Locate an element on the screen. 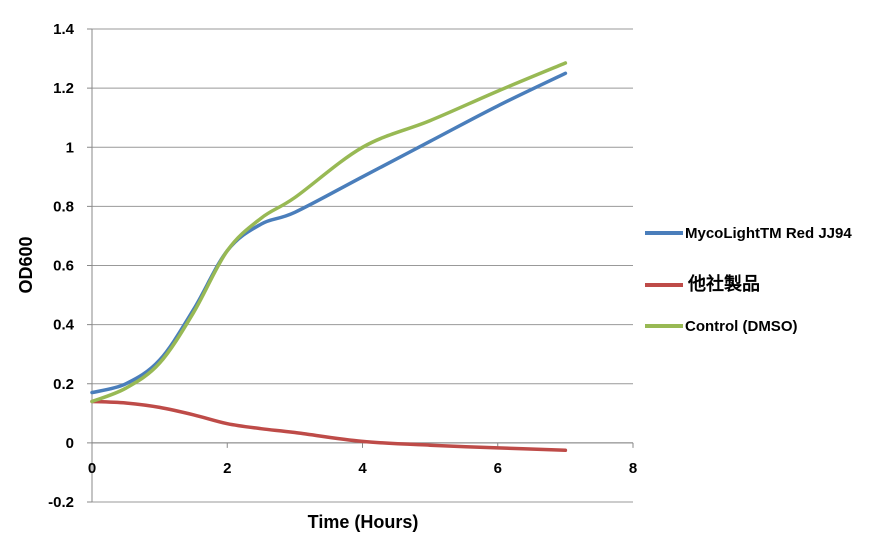 Image resolution: width=873 pixels, height=549 pixels. legend-label: Control (DMSO) is located at coordinates (741, 326).